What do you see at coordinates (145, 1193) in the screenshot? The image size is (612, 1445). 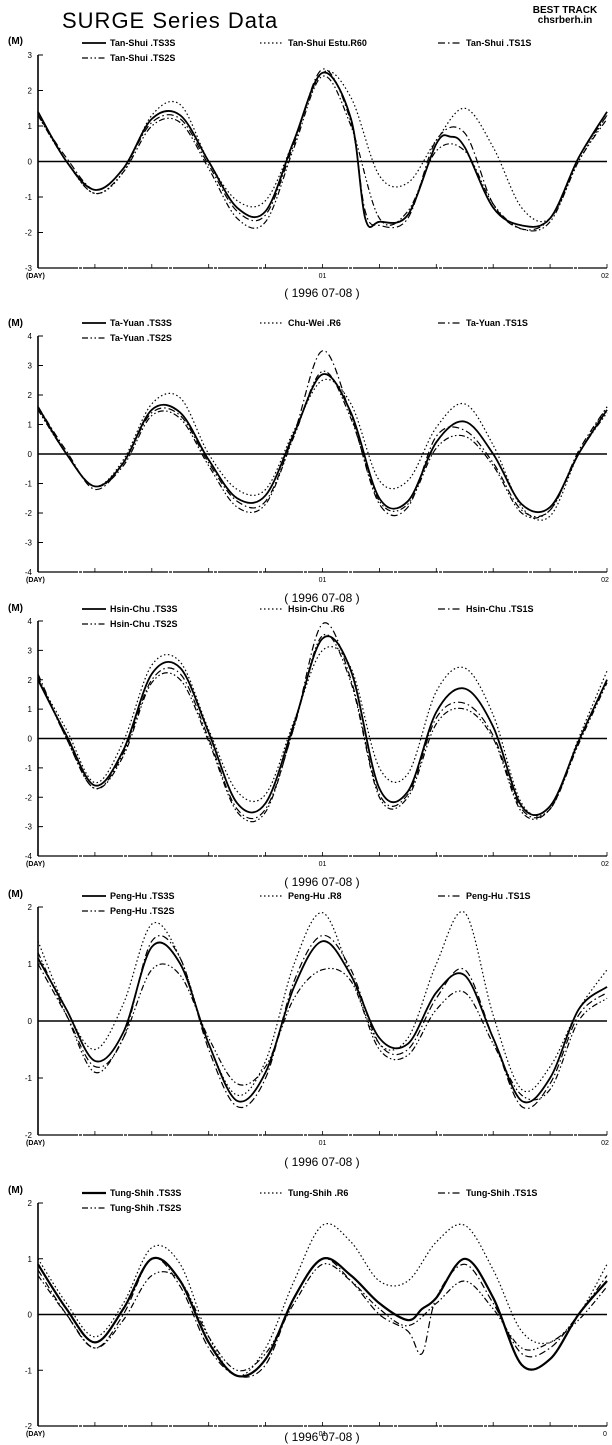 I see `legend-label: Tung-Shih .TS3S` at bounding box center [145, 1193].